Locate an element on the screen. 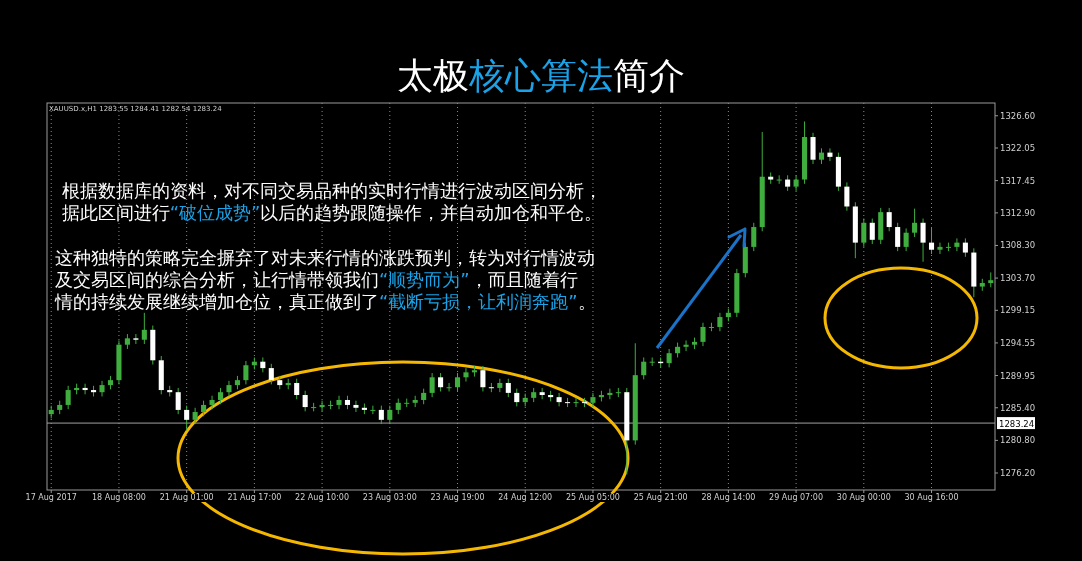 The width and height of the screenshot is (1082, 561). x-tick-label: 25 Aug 05:00 is located at coordinates (592, 497).